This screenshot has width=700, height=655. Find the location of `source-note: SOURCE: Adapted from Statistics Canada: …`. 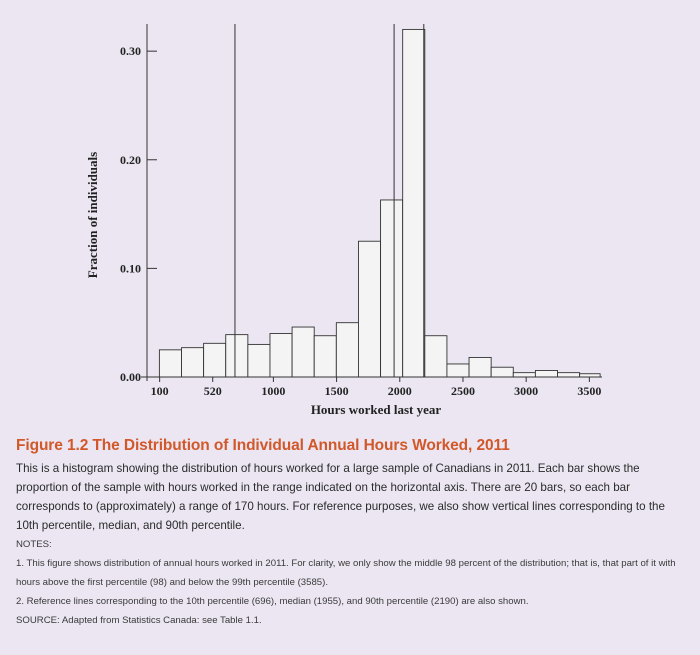

source-note: SOURCE: Adapted from Statistics Canada: … is located at coordinates (139, 620).